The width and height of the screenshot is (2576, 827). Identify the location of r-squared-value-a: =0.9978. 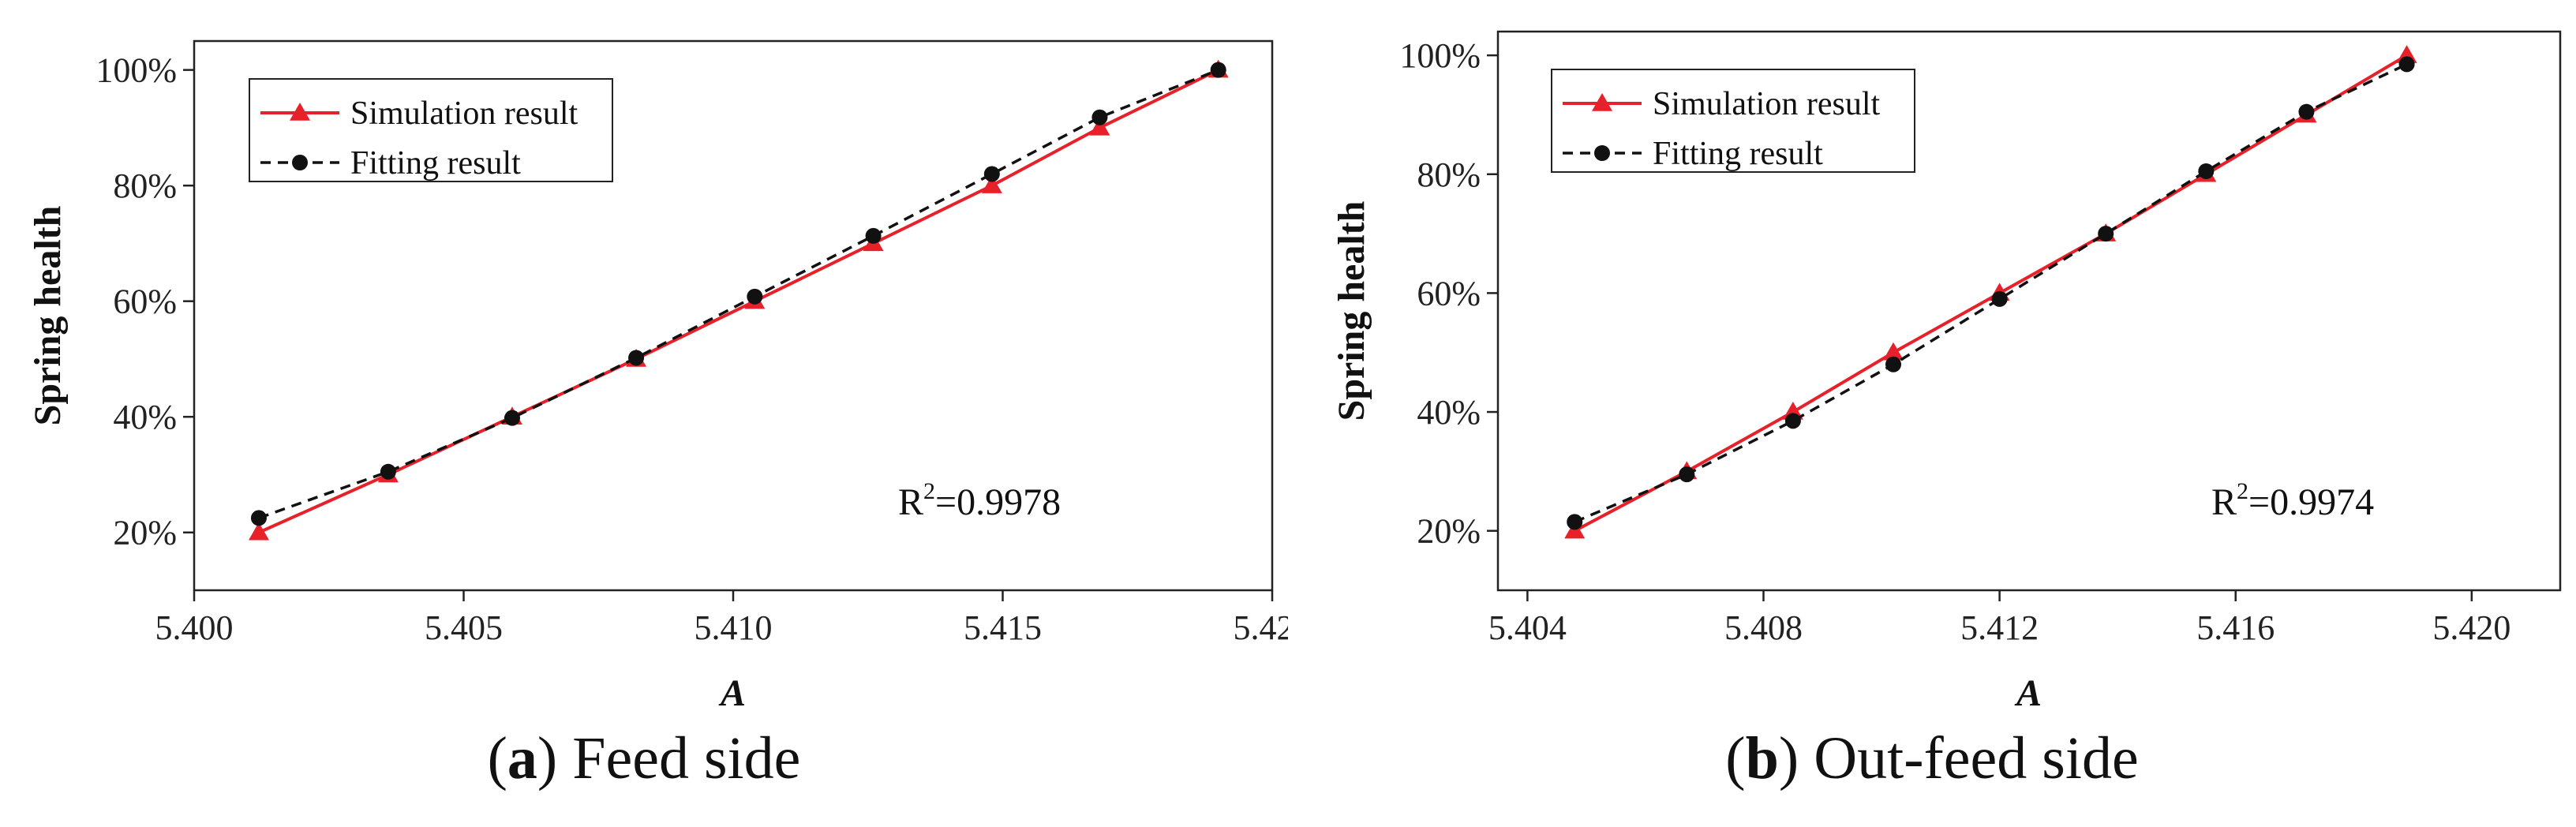
(998, 502).